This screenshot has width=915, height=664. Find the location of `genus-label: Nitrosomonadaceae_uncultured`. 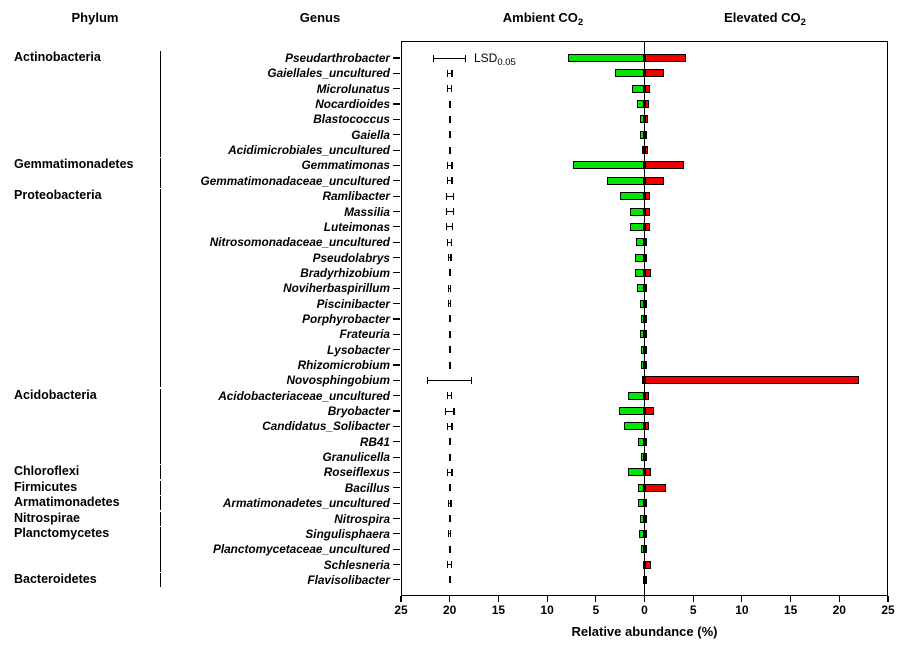

genus-label: Nitrosomonadaceae_uncultured is located at coordinates (299, 242).